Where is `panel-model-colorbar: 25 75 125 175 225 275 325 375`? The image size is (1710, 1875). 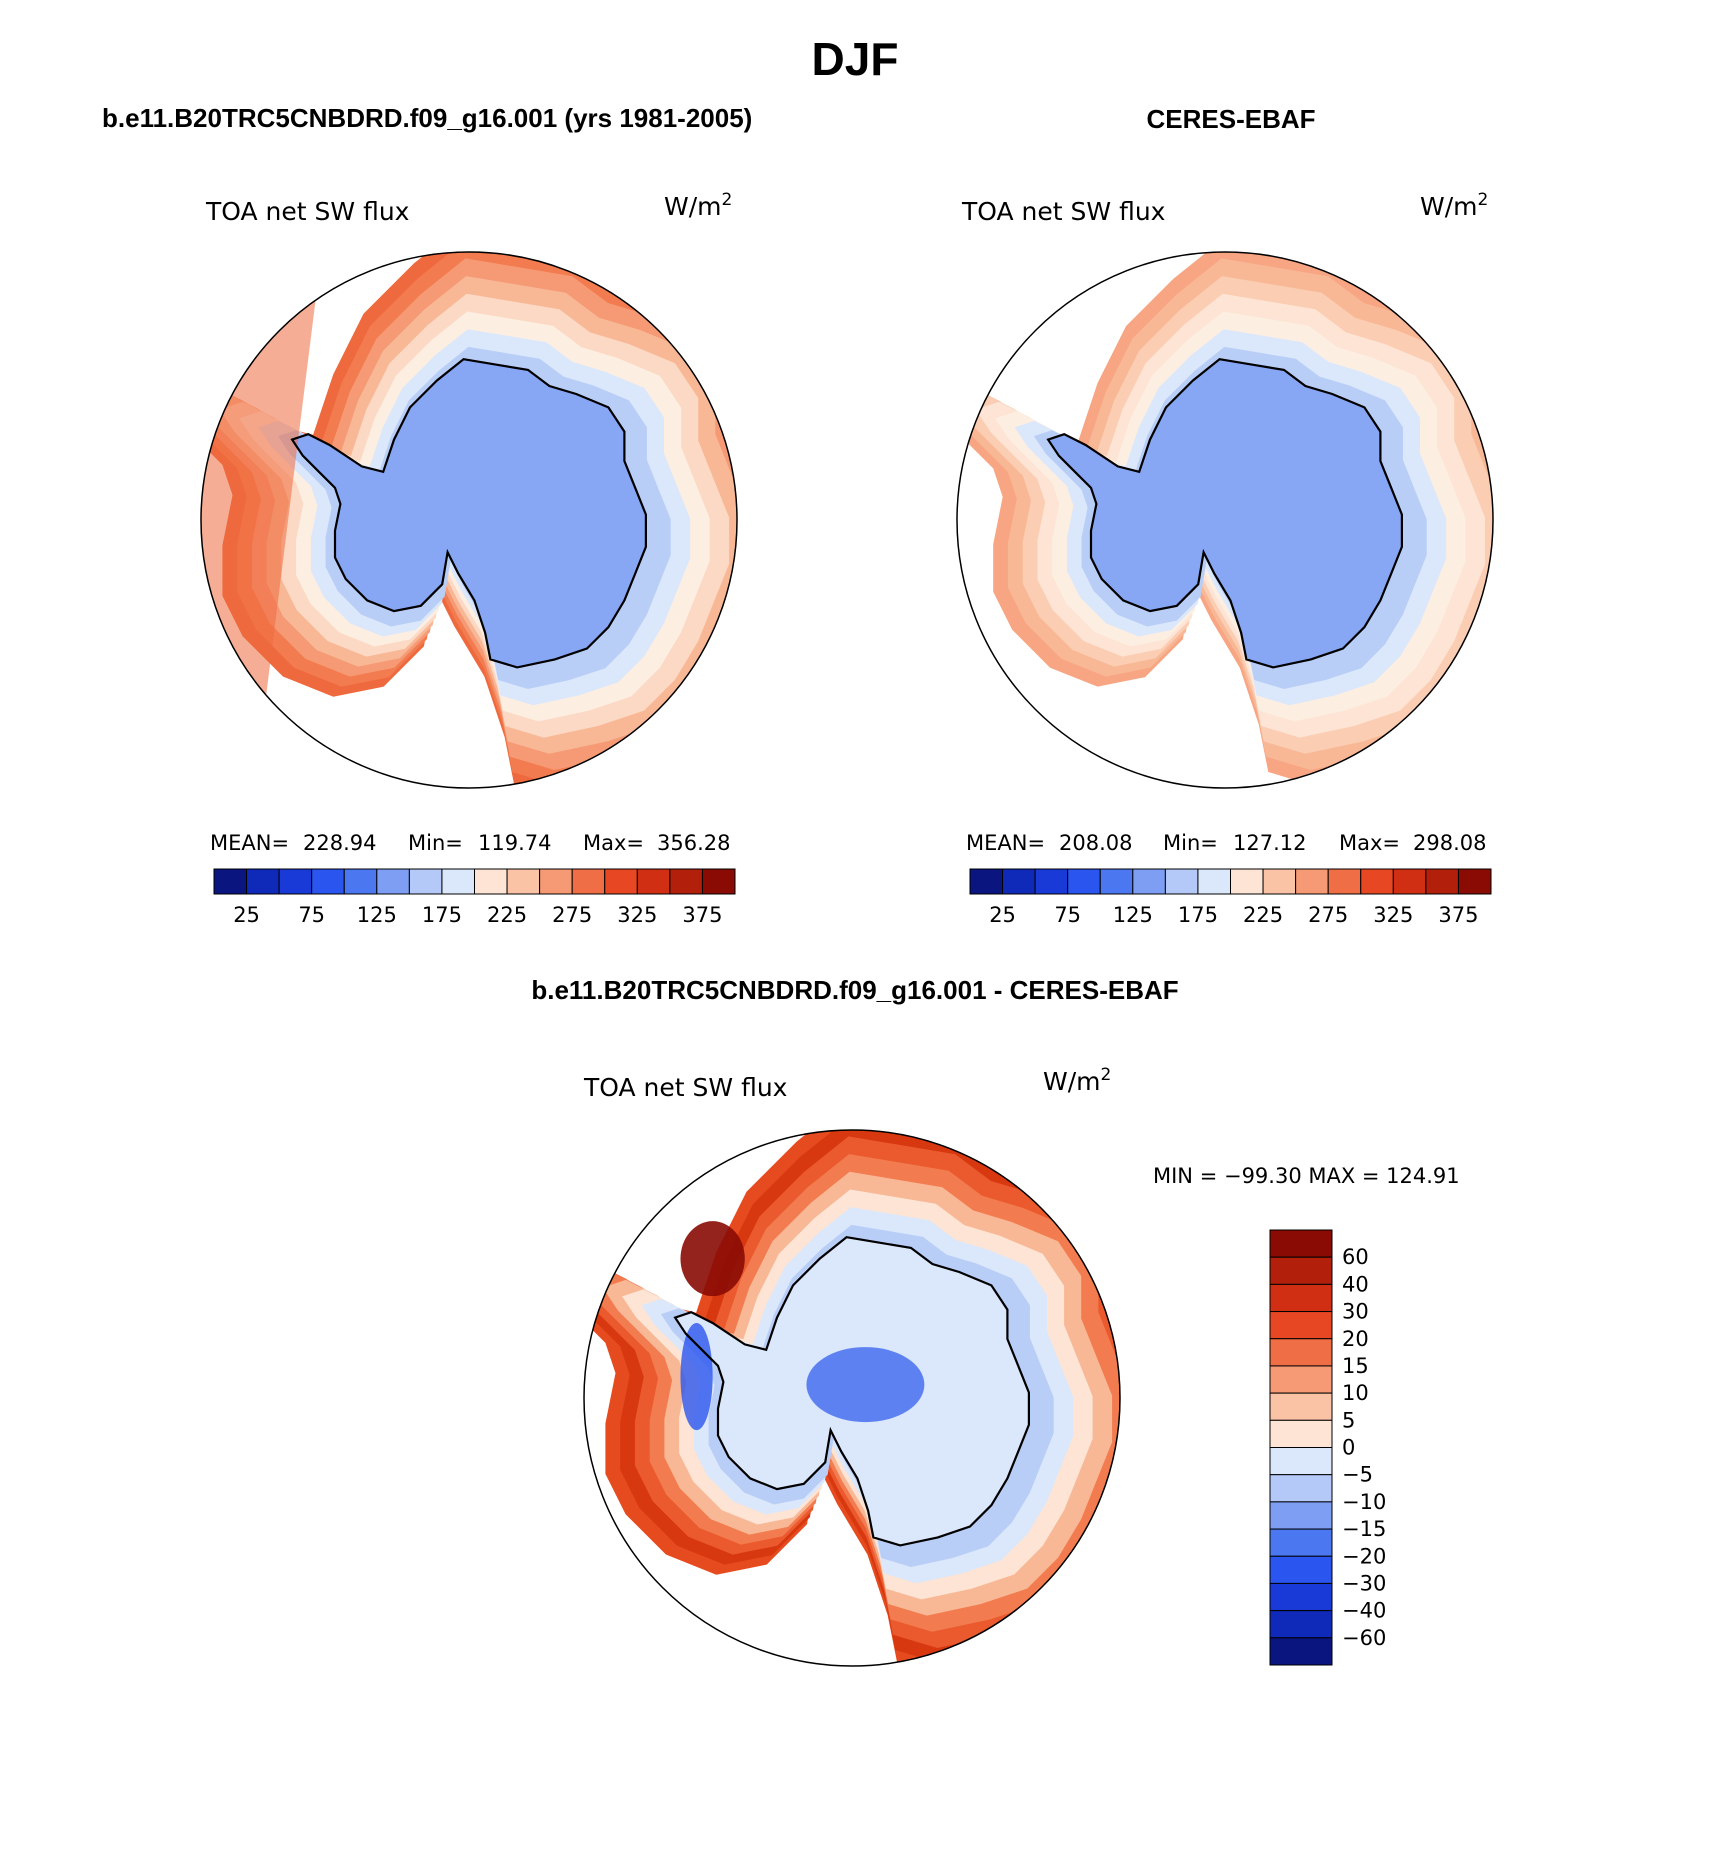
panel-model-colorbar: 25 75 125 175 225 275 325 375 is located at coordinates (474, 897).